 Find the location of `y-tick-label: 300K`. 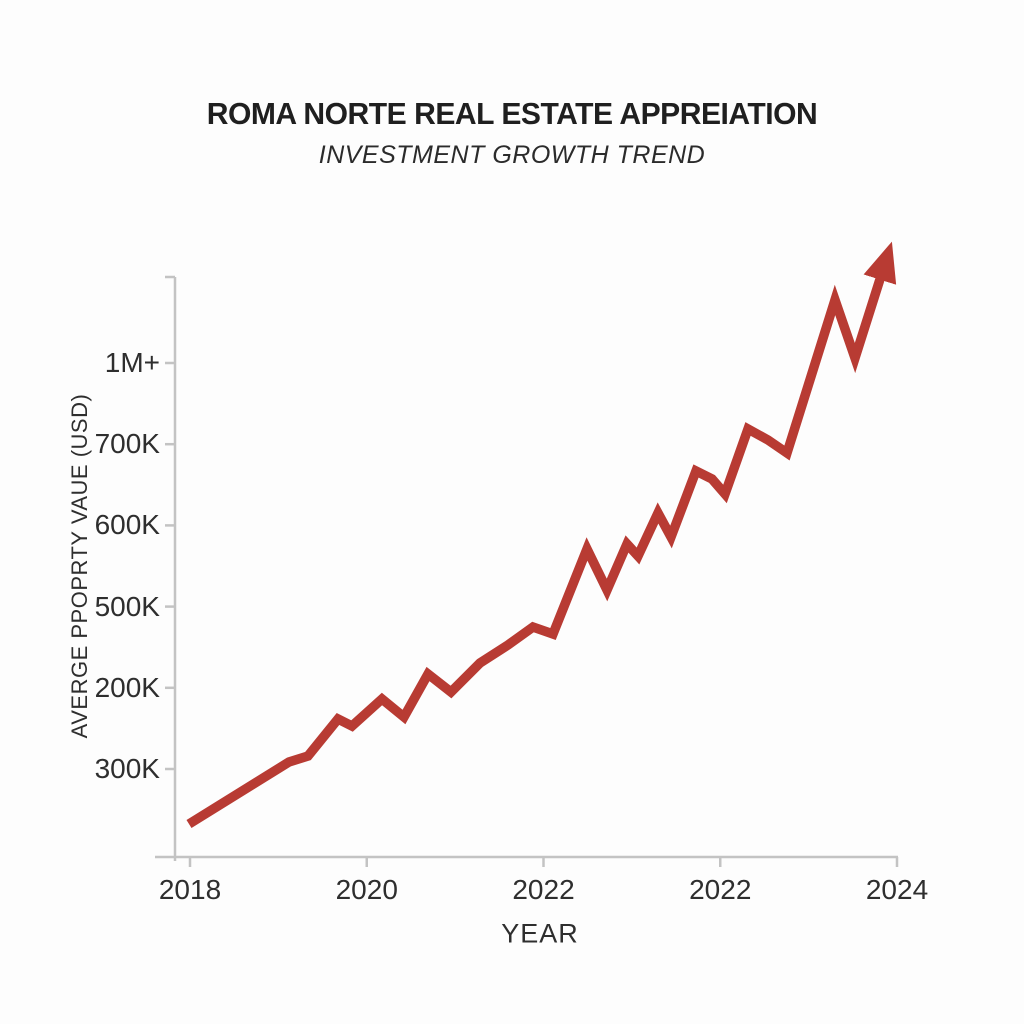

y-tick-label: 300K is located at coordinates (127, 768).